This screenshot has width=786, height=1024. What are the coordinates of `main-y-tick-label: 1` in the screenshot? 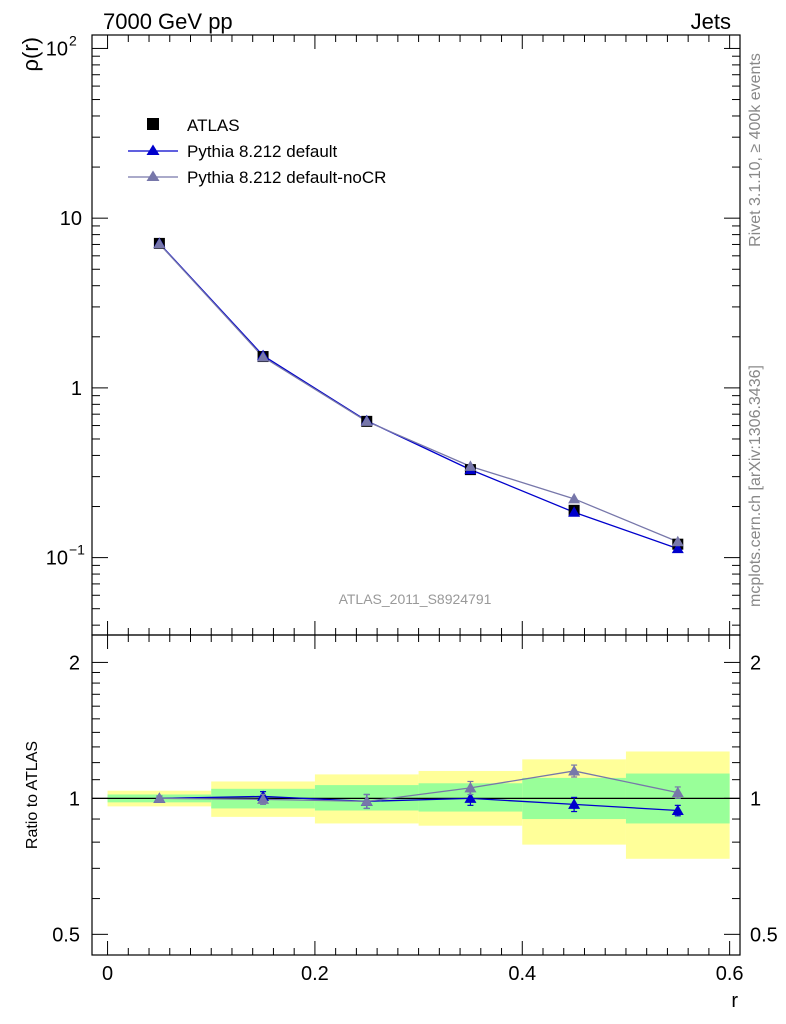 It's located at (76, 389).